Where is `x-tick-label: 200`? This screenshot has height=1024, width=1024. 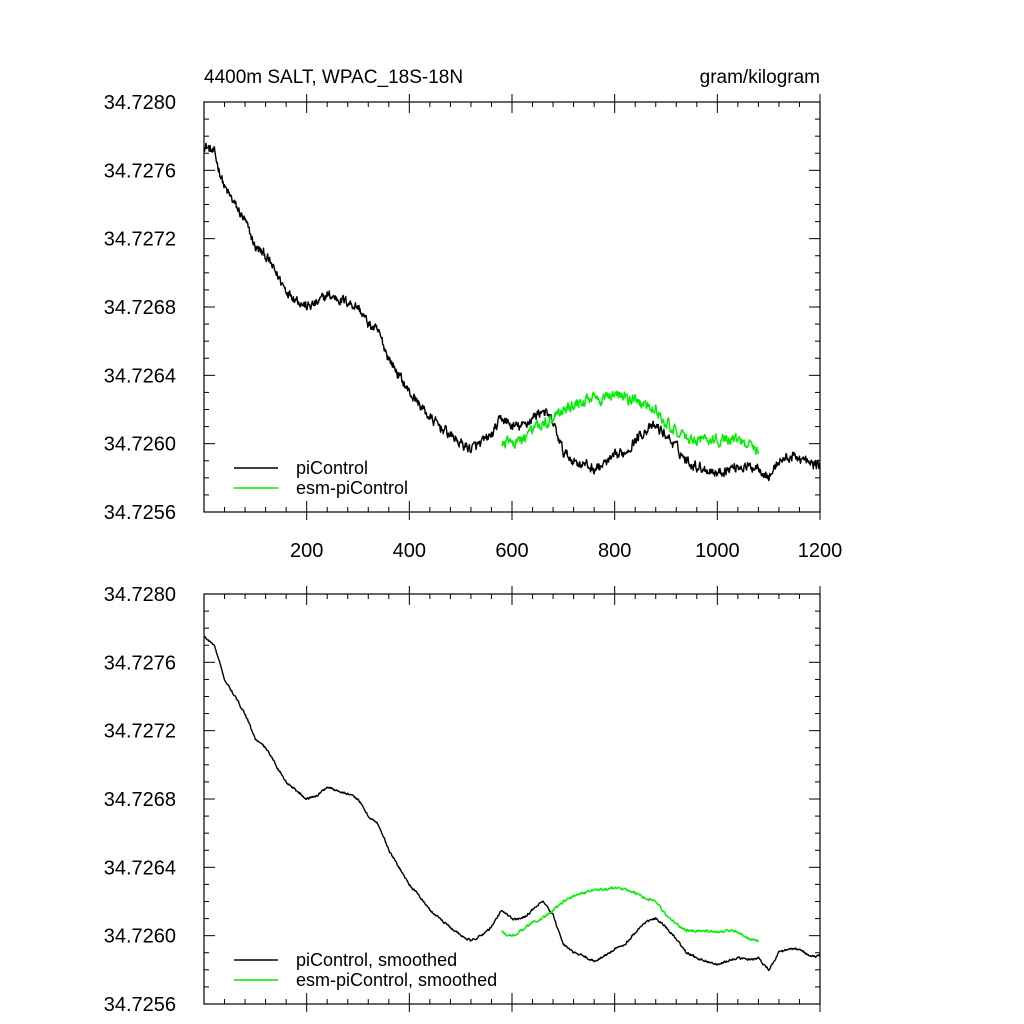
x-tick-label: 200 is located at coordinates (306, 551).